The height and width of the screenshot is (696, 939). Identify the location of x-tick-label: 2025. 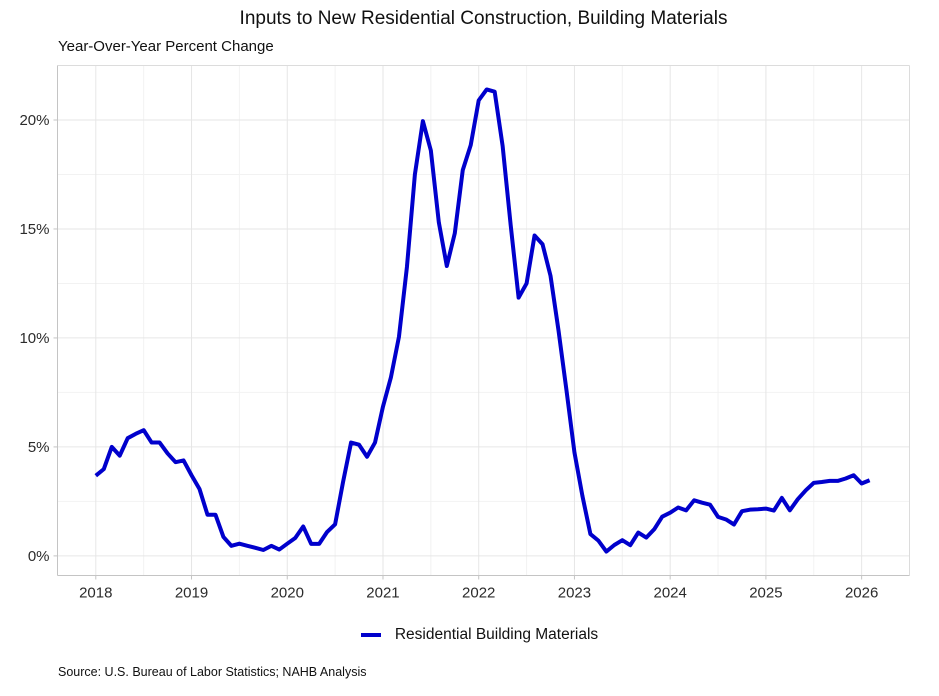
(765, 593).